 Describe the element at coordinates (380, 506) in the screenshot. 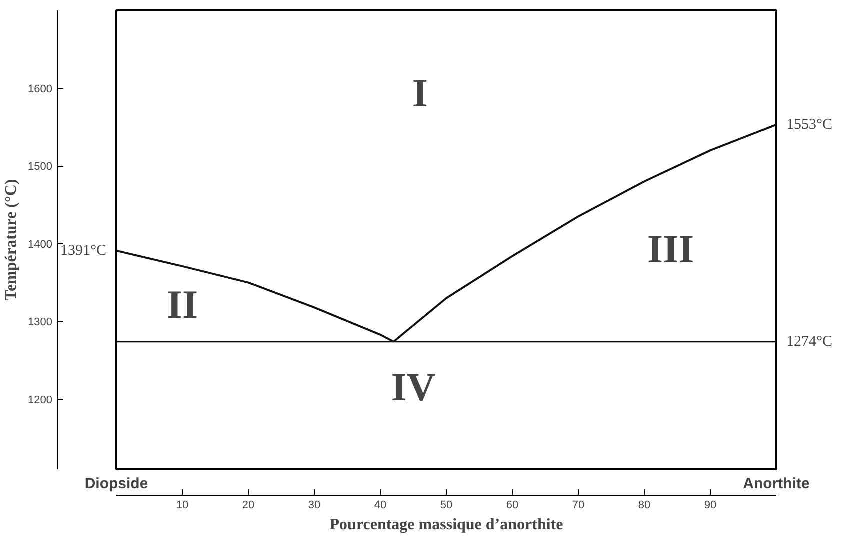

I see `x-tick-label: 40` at that location.